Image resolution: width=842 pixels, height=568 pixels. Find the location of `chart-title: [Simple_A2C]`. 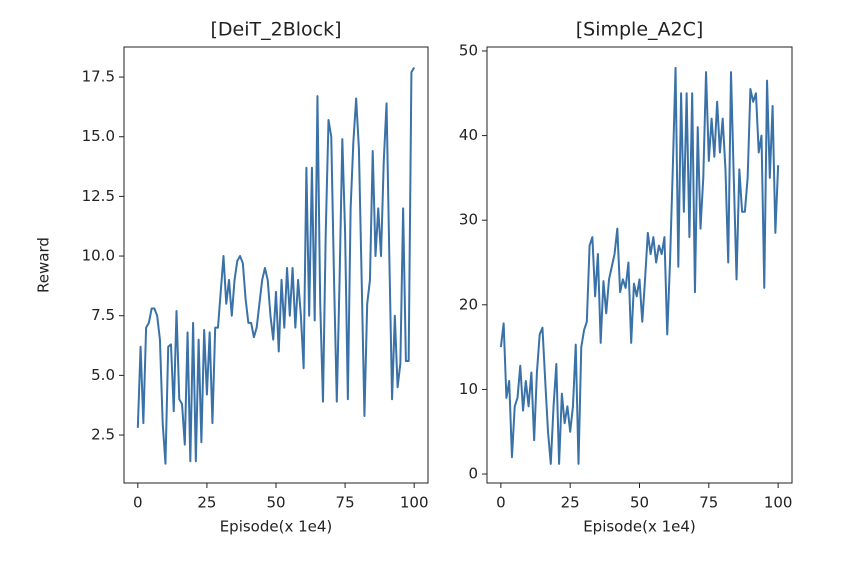

chart-title: [Simple_A2C] is located at coordinates (640, 30).